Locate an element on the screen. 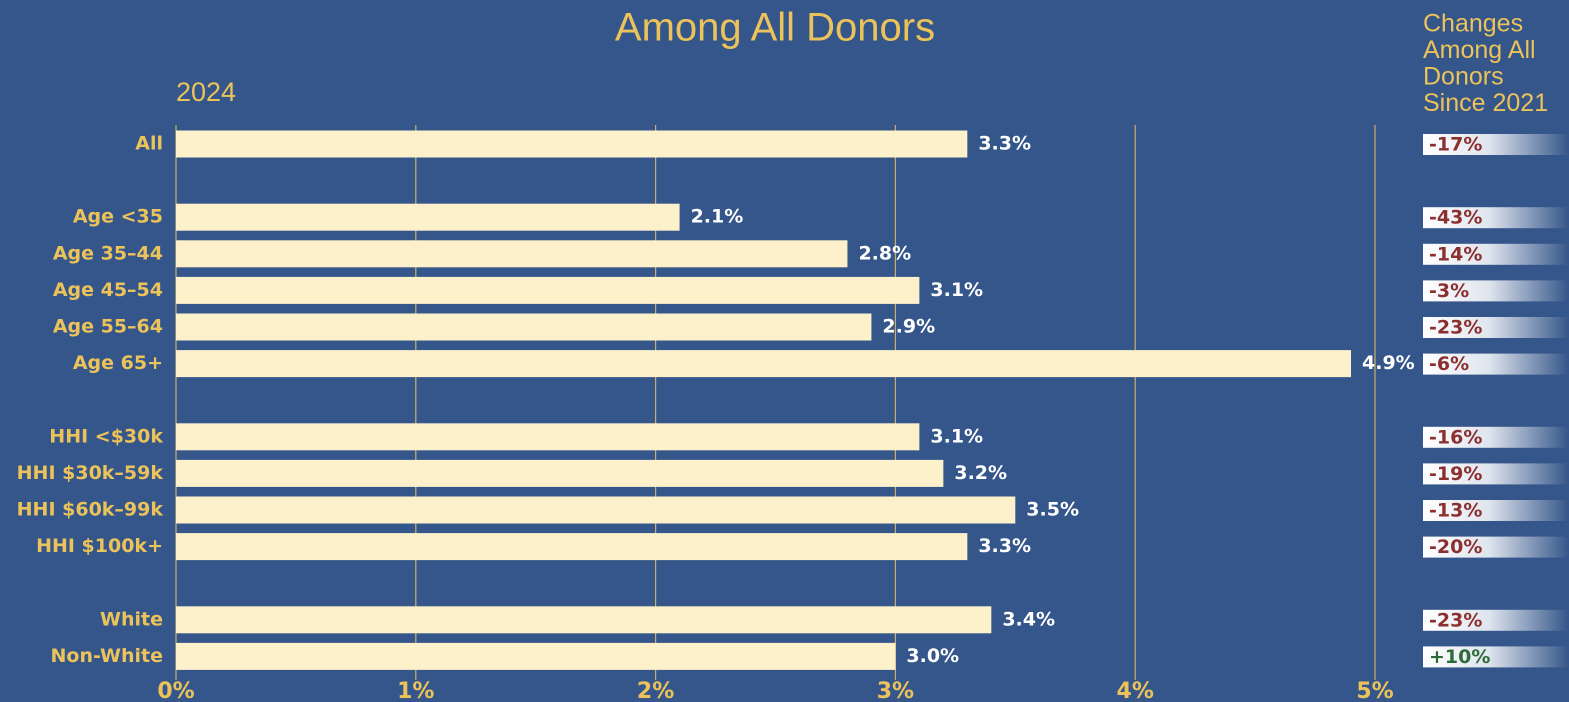 The width and height of the screenshot is (1569, 702). change-label: -19% is located at coordinates (1455, 474).